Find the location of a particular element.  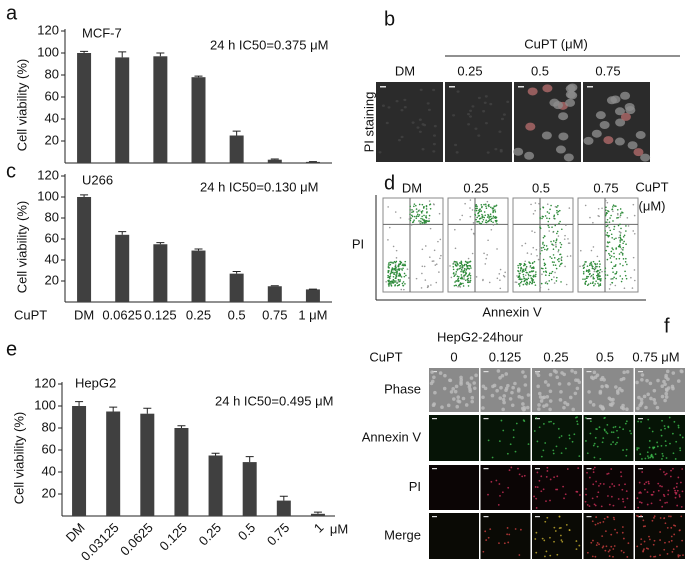

error-bar is located at coordinates (113, 409).